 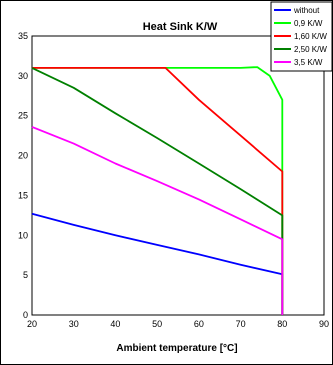 I want to click on y-tick-label: 35, so click(x=23, y=36).